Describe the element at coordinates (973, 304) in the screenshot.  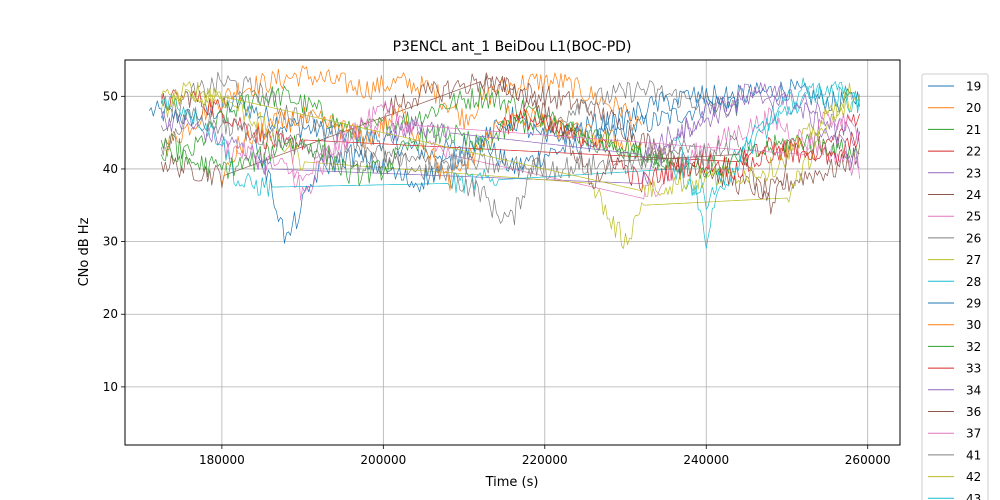
I see `legend-label-29: 29` at that location.